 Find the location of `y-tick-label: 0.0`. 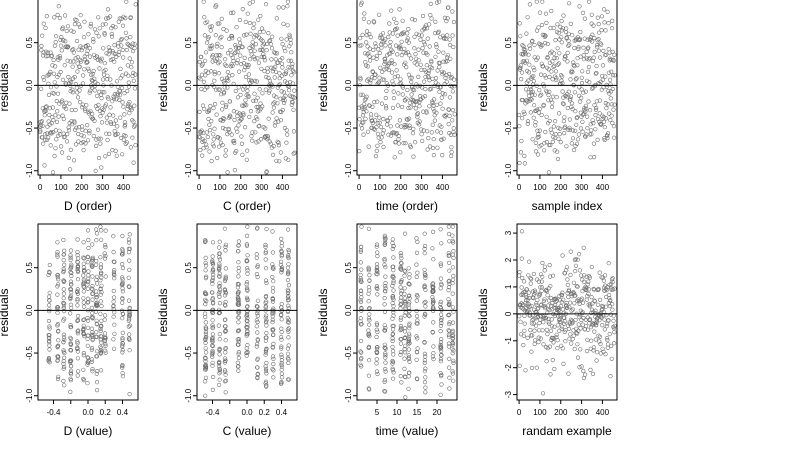

y-tick-label: 0.0 is located at coordinates (188, 85).